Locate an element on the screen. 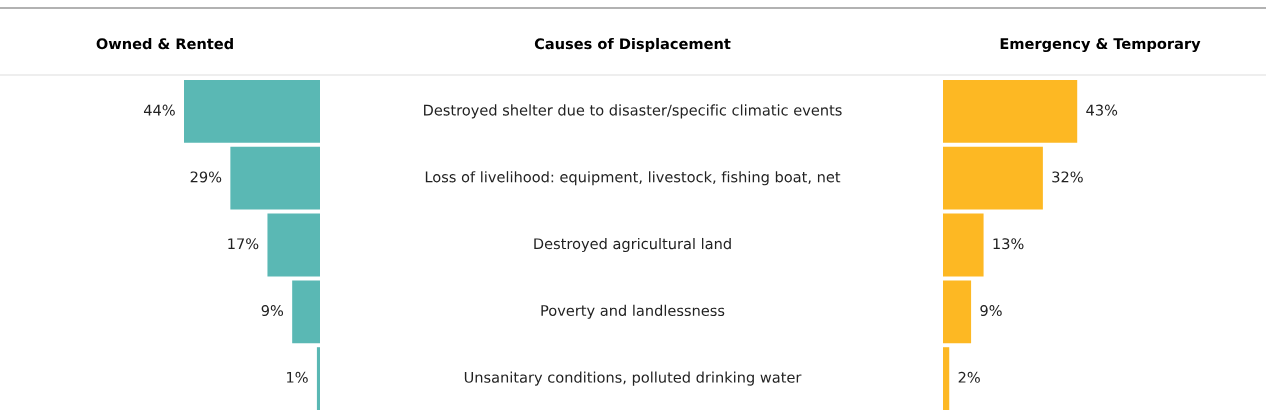 The image size is (1266, 412). y-tick-label: Destroyed agricultural land is located at coordinates (632, 245).